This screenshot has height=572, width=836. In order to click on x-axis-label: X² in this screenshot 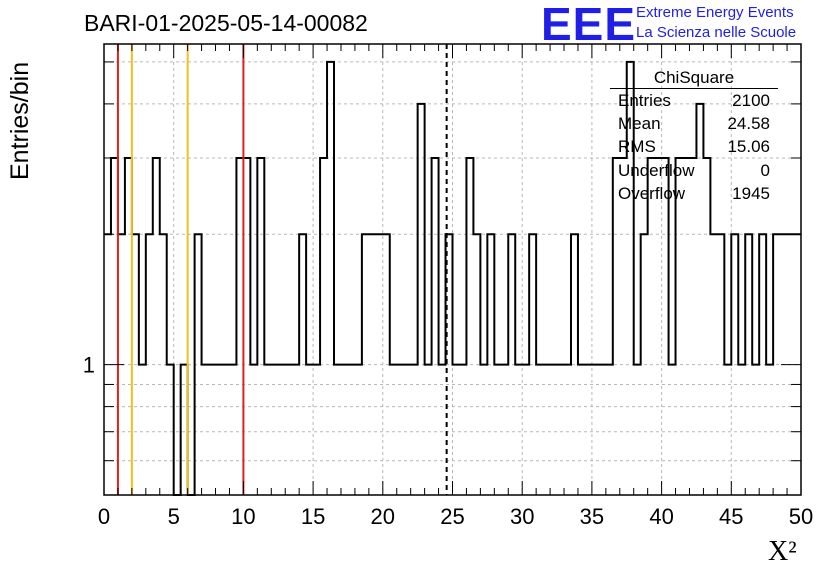, I will do `click(782, 551)`.